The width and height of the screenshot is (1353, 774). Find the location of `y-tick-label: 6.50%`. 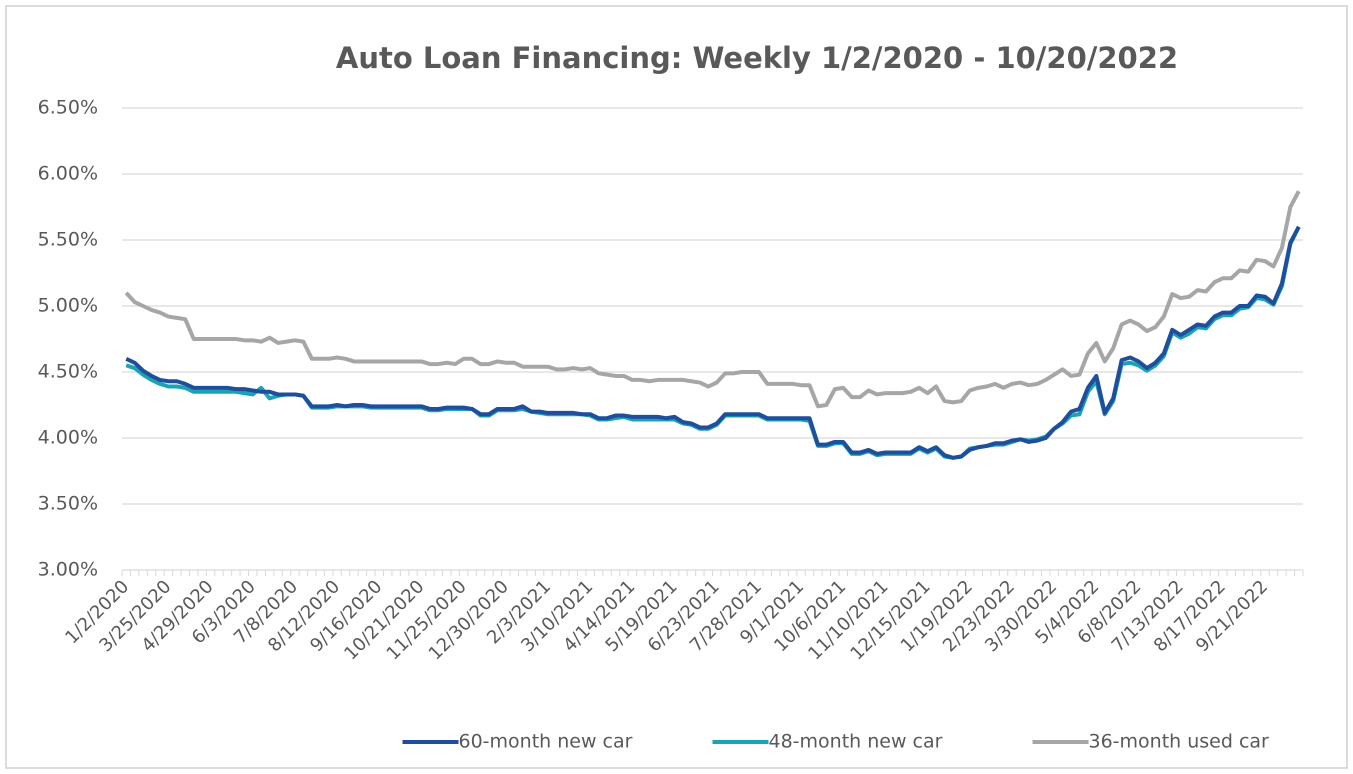

y-tick-label: 6.50% is located at coordinates (68, 108).